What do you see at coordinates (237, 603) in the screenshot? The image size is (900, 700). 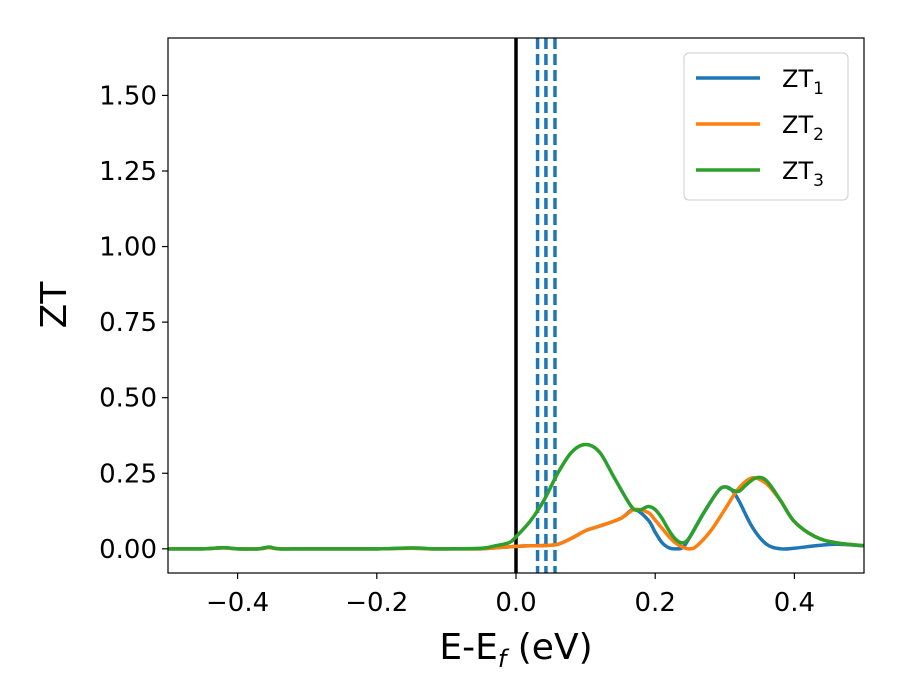 I see `x-tick-label: −0.4` at bounding box center [237, 603].